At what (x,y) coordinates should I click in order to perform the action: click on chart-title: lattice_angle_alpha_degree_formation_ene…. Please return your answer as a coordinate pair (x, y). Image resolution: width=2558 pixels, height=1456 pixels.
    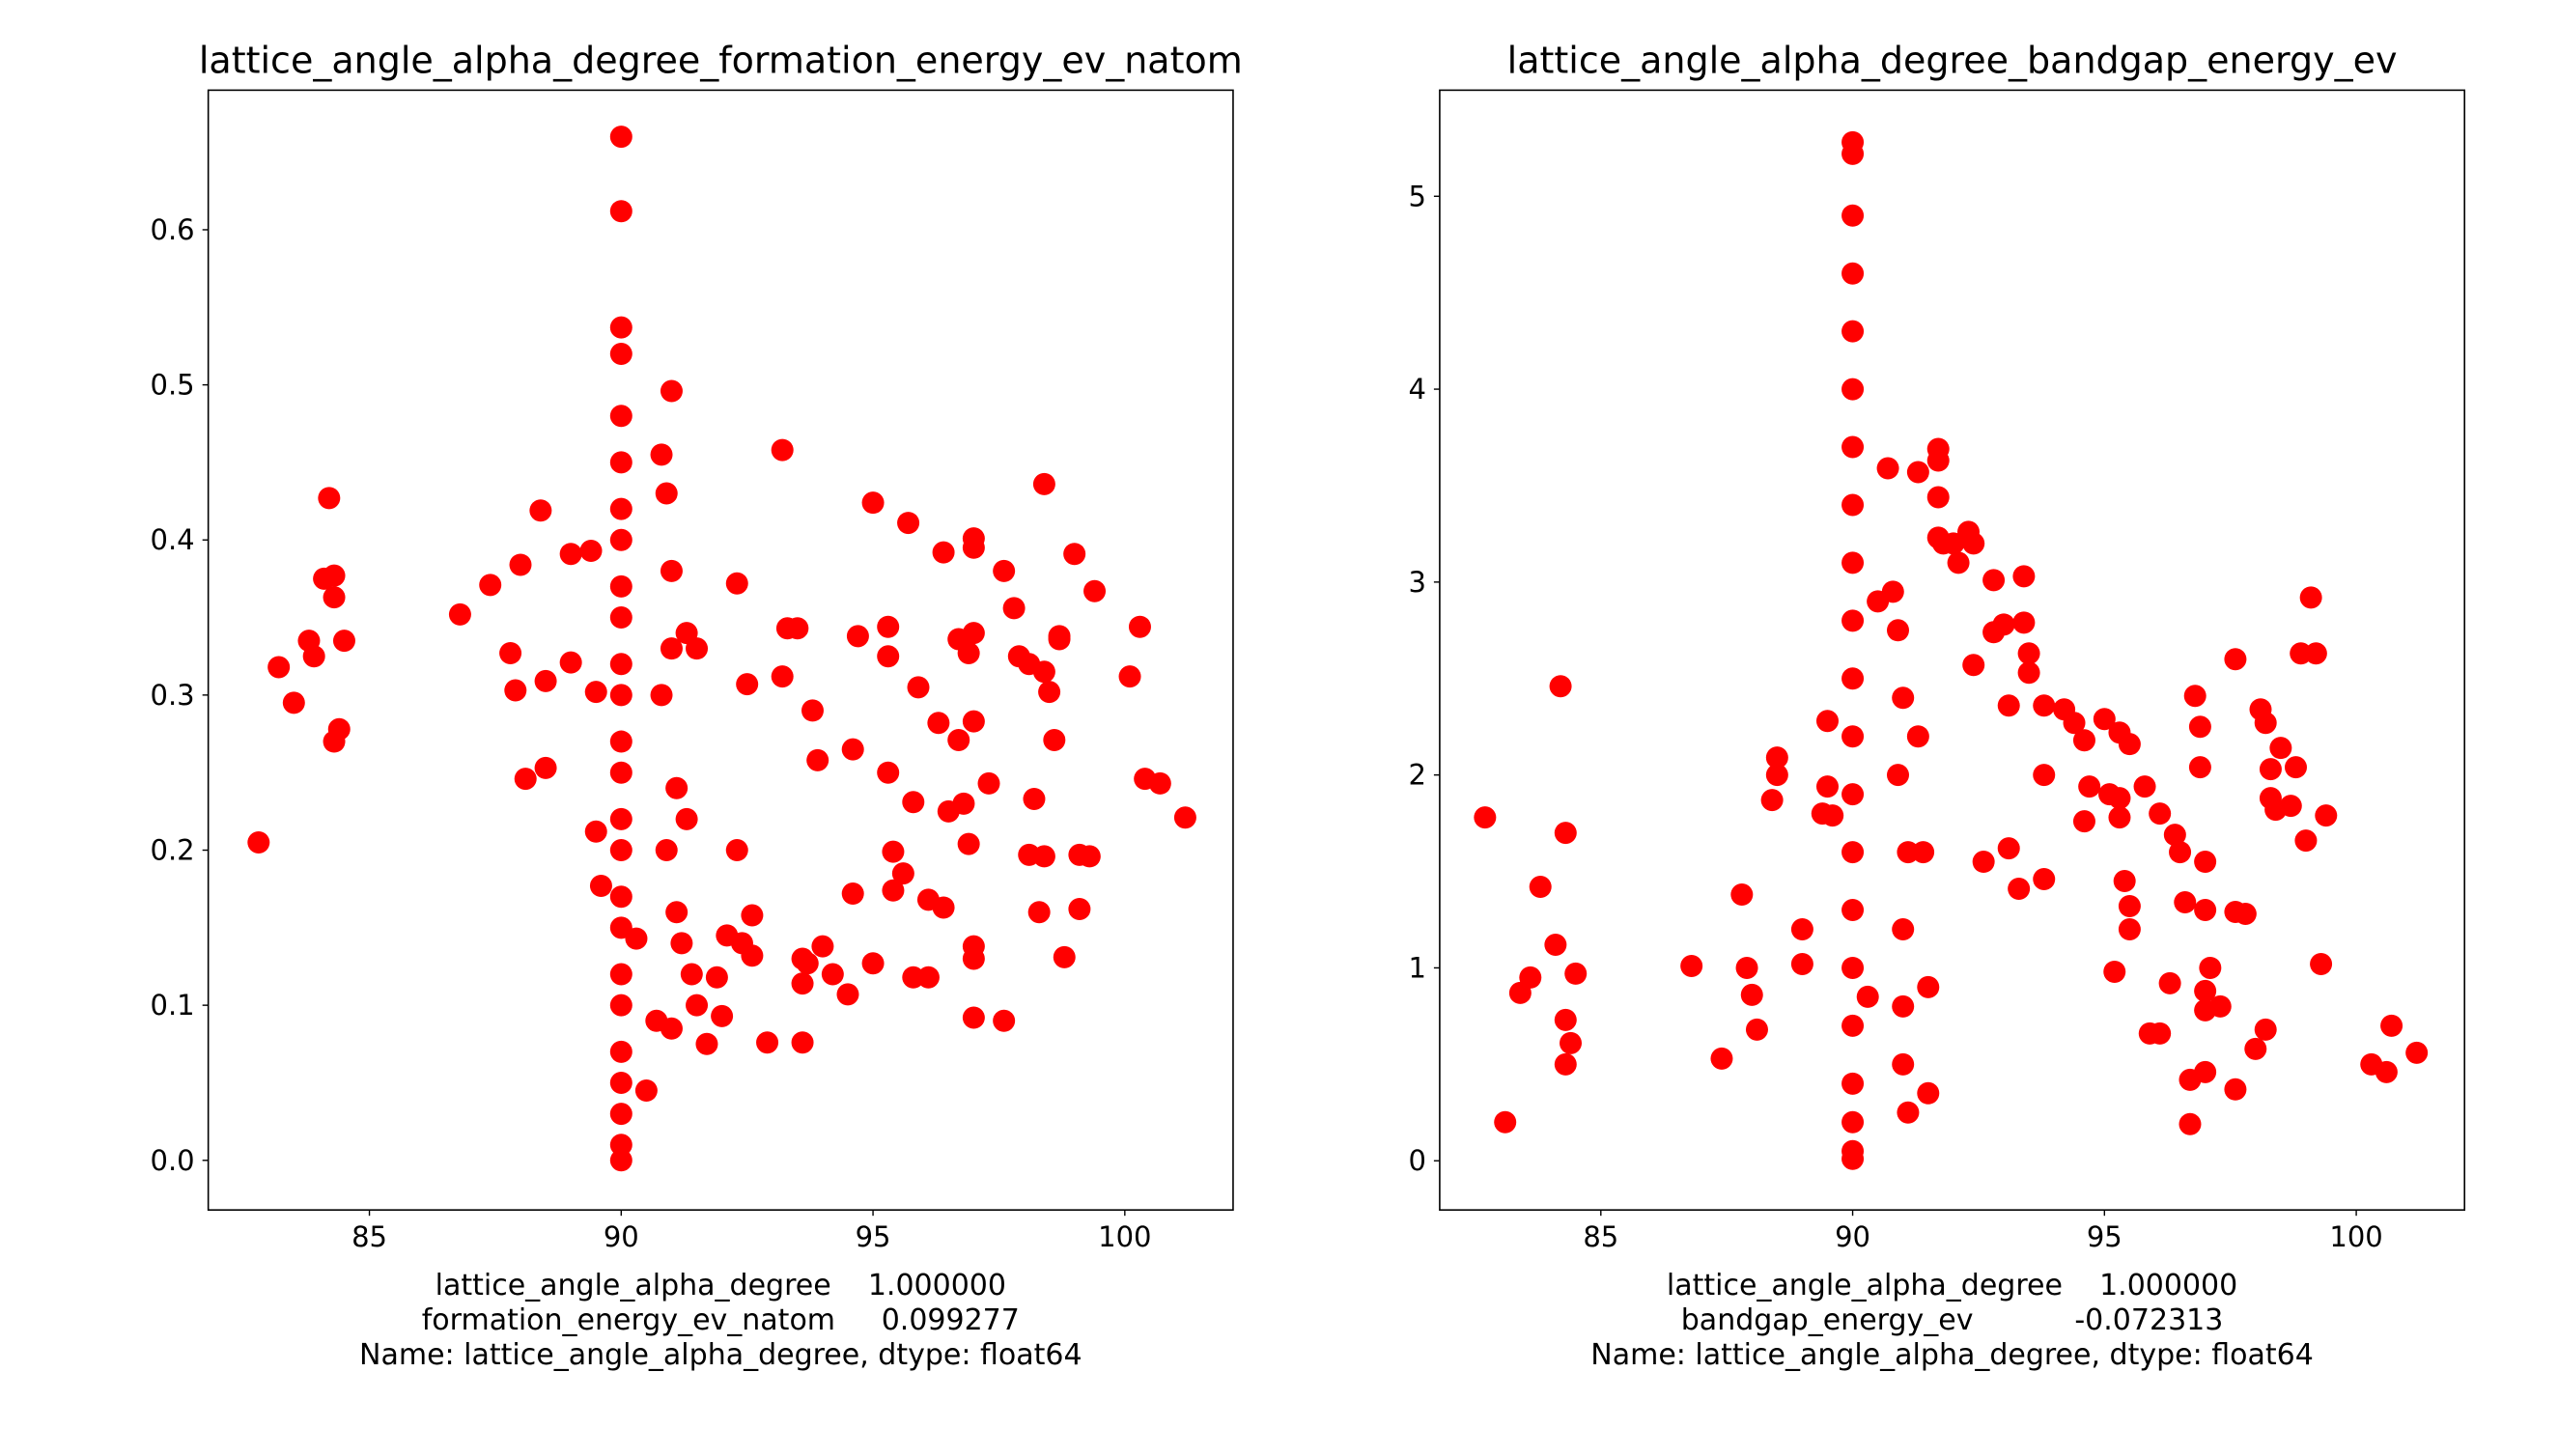
    Looking at the image, I should click on (721, 60).